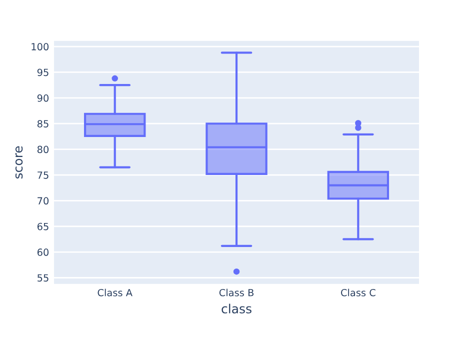 Image resolution: width=474 pixels, height=338 pixels. Describe the element at coordinates (43, 98) in the screenshot. I see `y-tick-label: 90` at that location.